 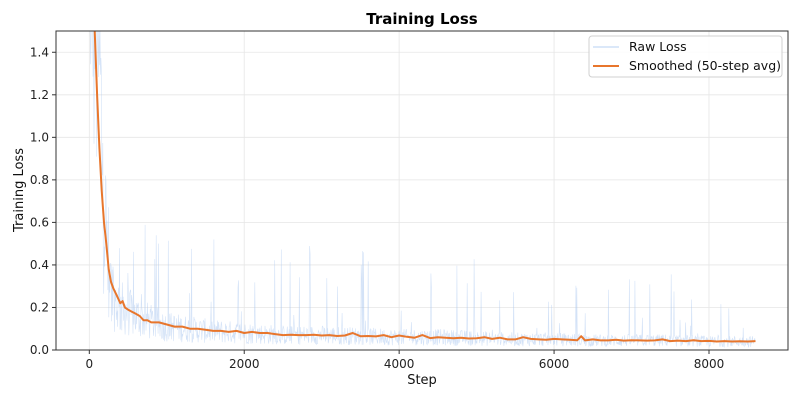 I want to click on legend: Raw Loss Smoothed (50-step avg), so click(x=685, y=56).